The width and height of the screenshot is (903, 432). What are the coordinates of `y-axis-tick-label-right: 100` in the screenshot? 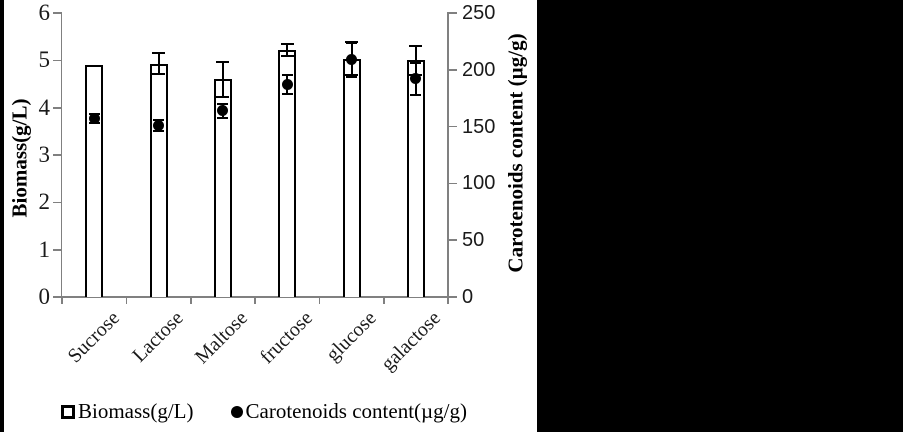 It's located at (479, 183).